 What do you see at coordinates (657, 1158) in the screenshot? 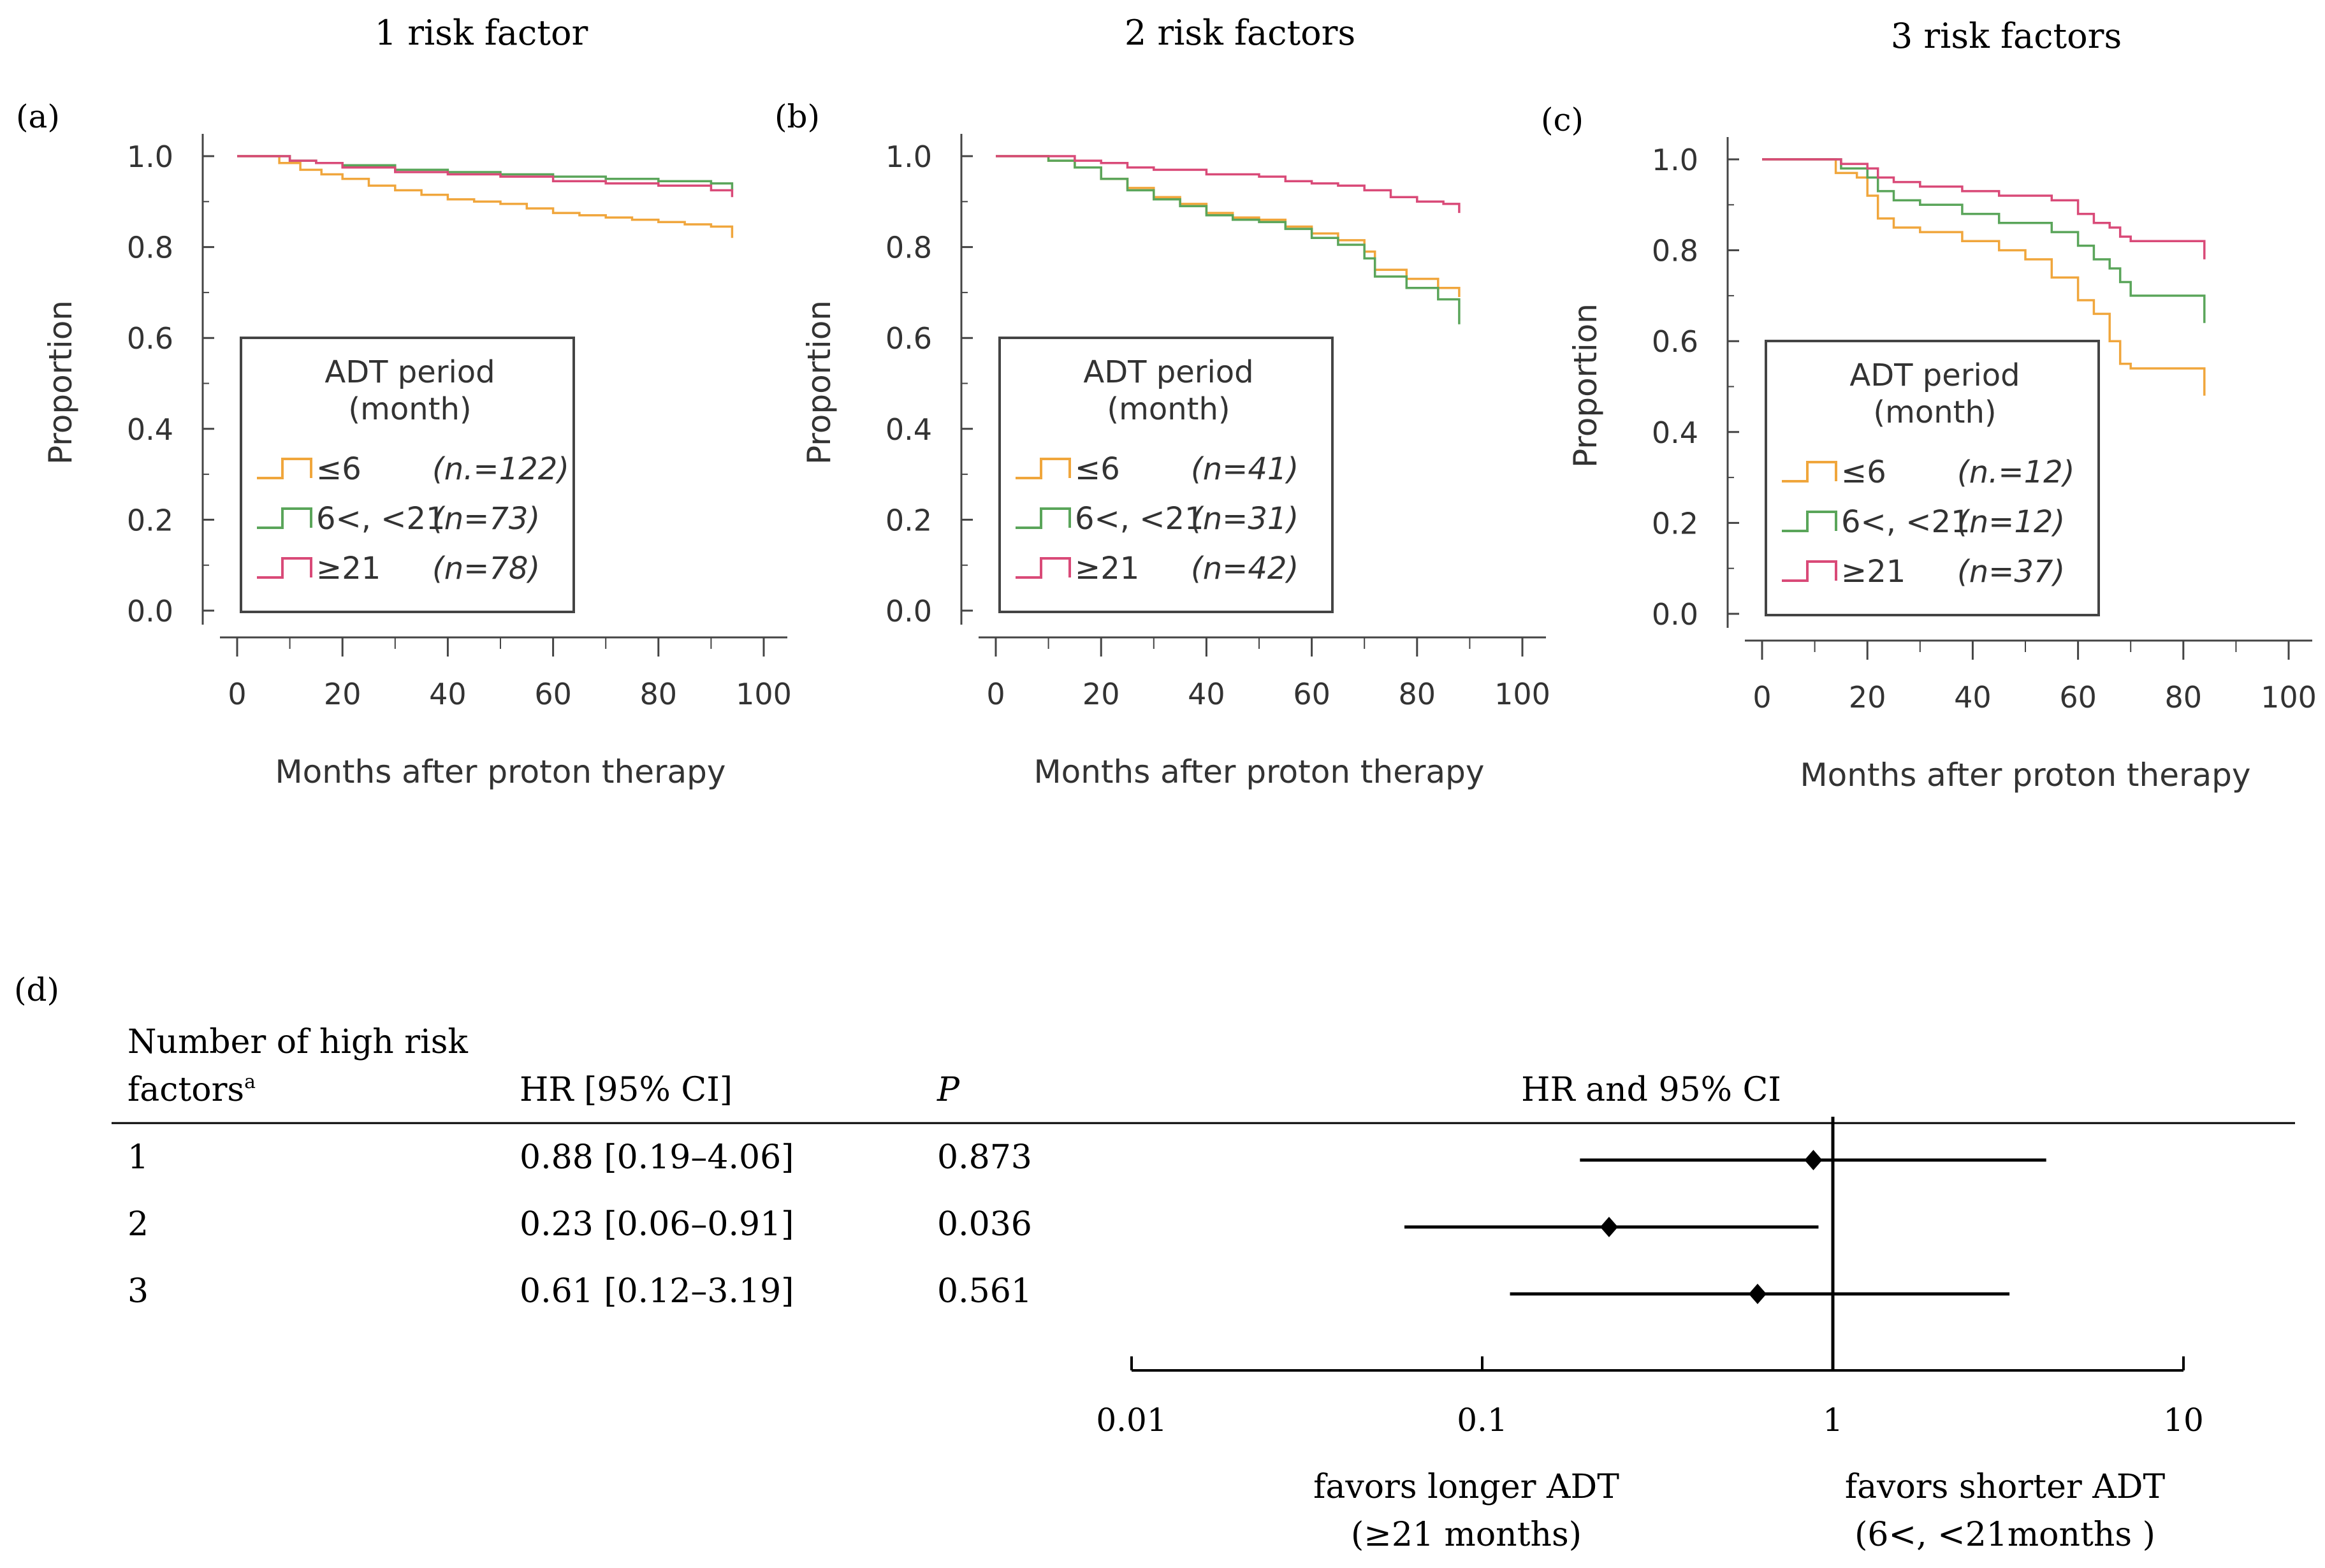
I see `row-hr-ci: 0.88 [0.19–4.06]` at bounding box center [657, 1158].